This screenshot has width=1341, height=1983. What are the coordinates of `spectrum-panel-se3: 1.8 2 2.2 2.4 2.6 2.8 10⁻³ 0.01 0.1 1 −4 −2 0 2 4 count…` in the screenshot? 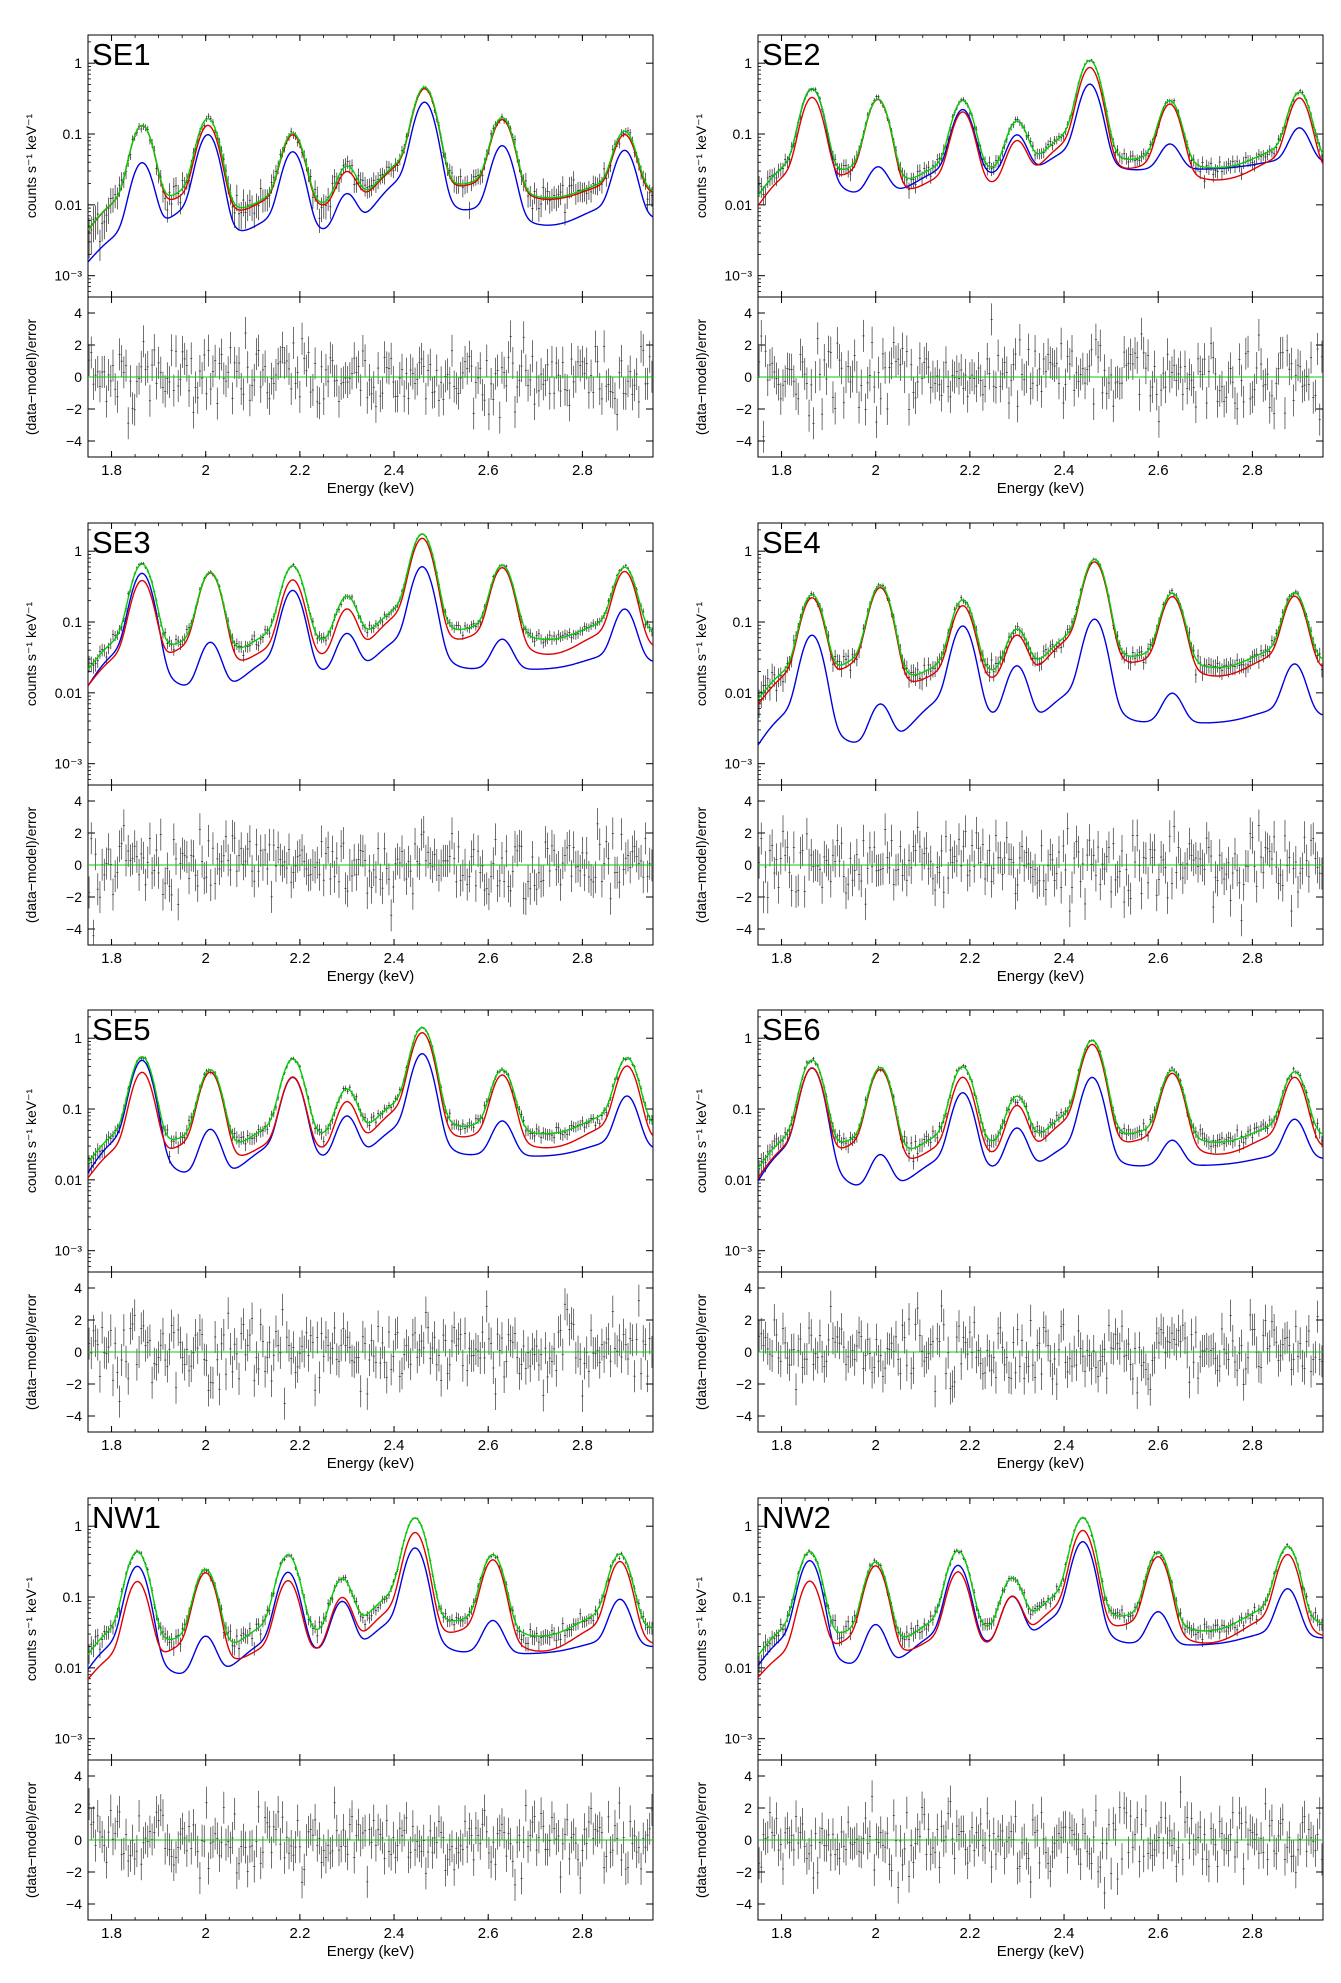 It's located at (343, 762).